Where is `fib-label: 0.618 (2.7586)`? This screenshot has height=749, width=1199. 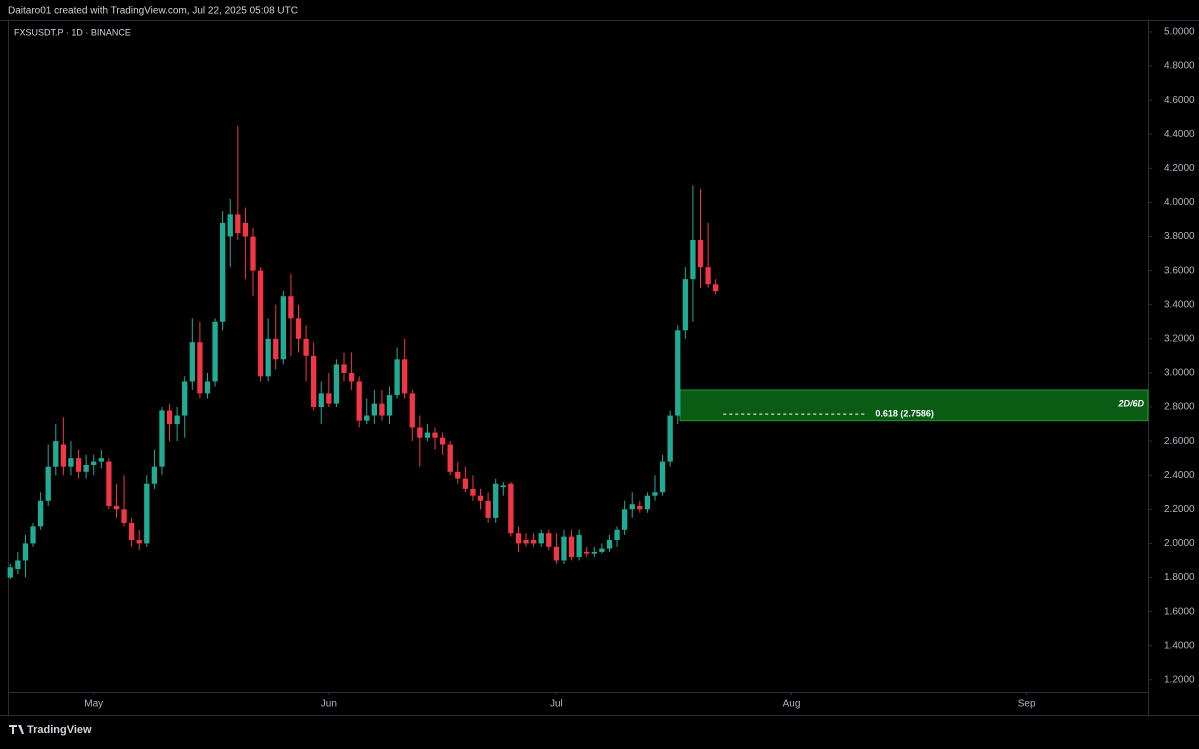 fib-label: 0.618 (2.7586) is located at coordinates (904, 413).